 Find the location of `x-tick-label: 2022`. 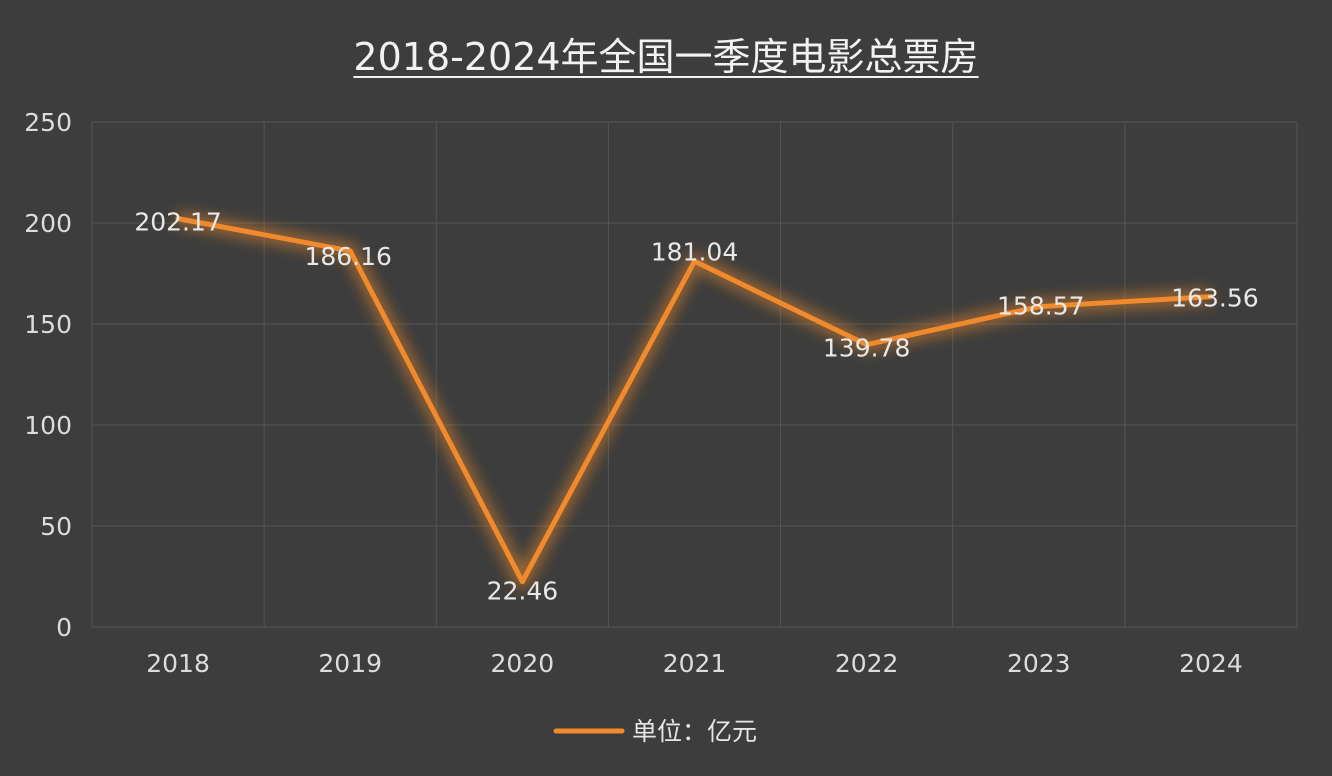

x-tick-label: 2022 is located at coordinates (867, 663).